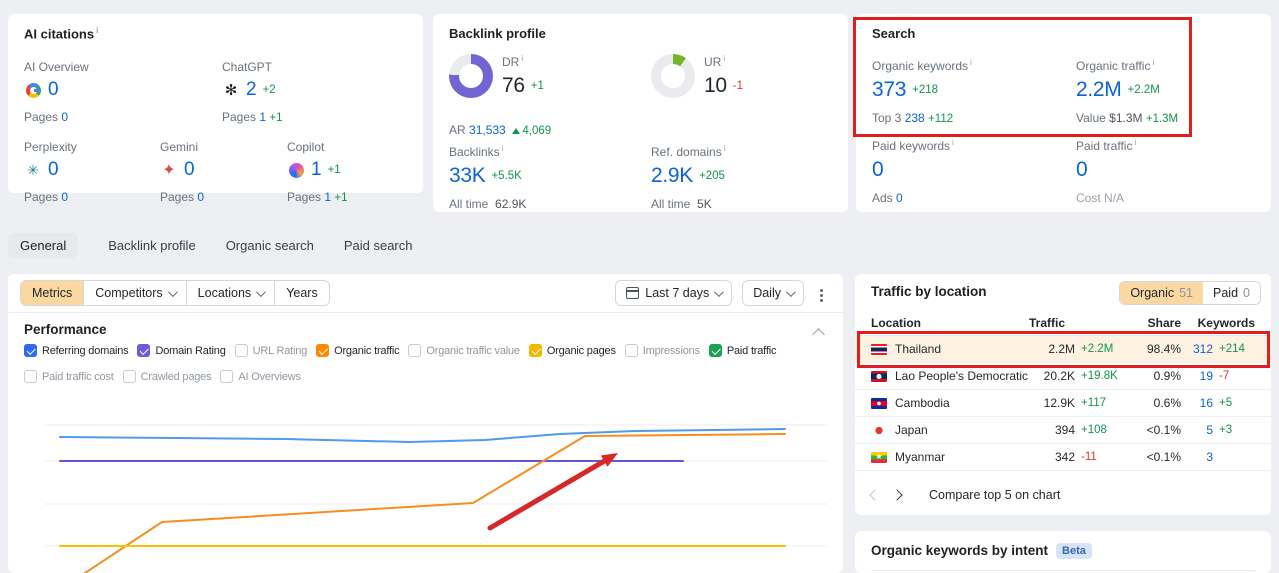 This screenshot has width=1279, height=573. I want to click on keywords-by-intent-panel: Organic keywords by intent Beta, so click(1063, 552).